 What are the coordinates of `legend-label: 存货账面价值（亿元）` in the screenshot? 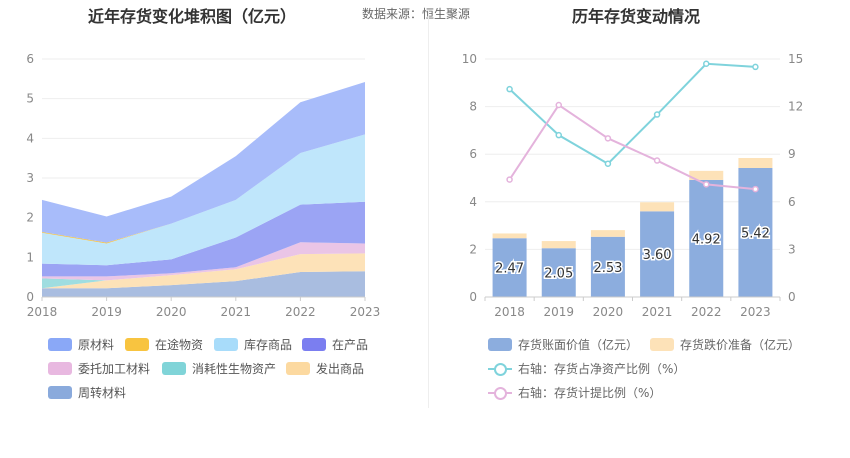 It's located at (578, 345).